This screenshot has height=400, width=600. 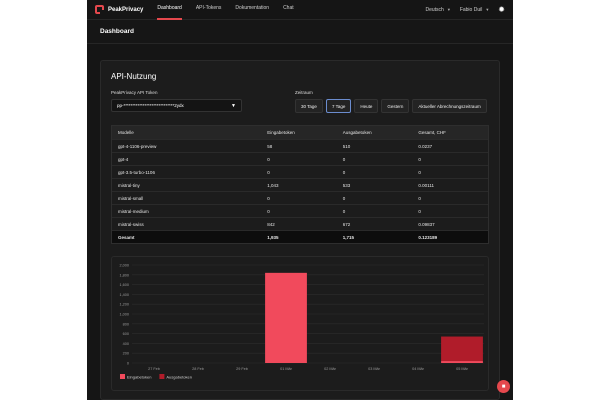 What do you see at coordinates (300, 236) in the screenshot?
I see `table-total-row: Gesamt 1,935 1,715 0.123189` at bounding box center [300, 236].